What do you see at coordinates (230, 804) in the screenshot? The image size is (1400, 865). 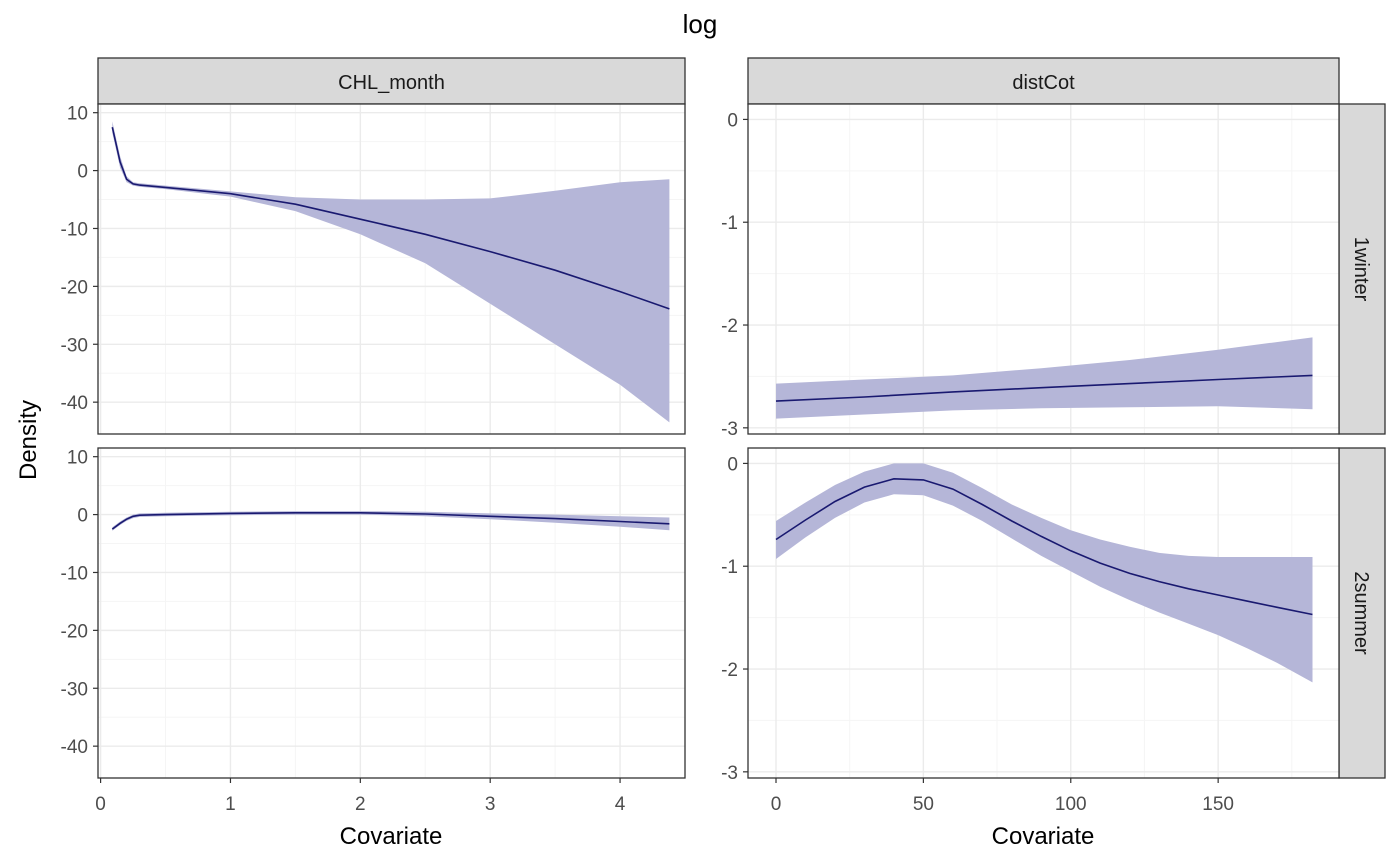 I see `x-tick-label: 1` at bounding box center [230, 804].